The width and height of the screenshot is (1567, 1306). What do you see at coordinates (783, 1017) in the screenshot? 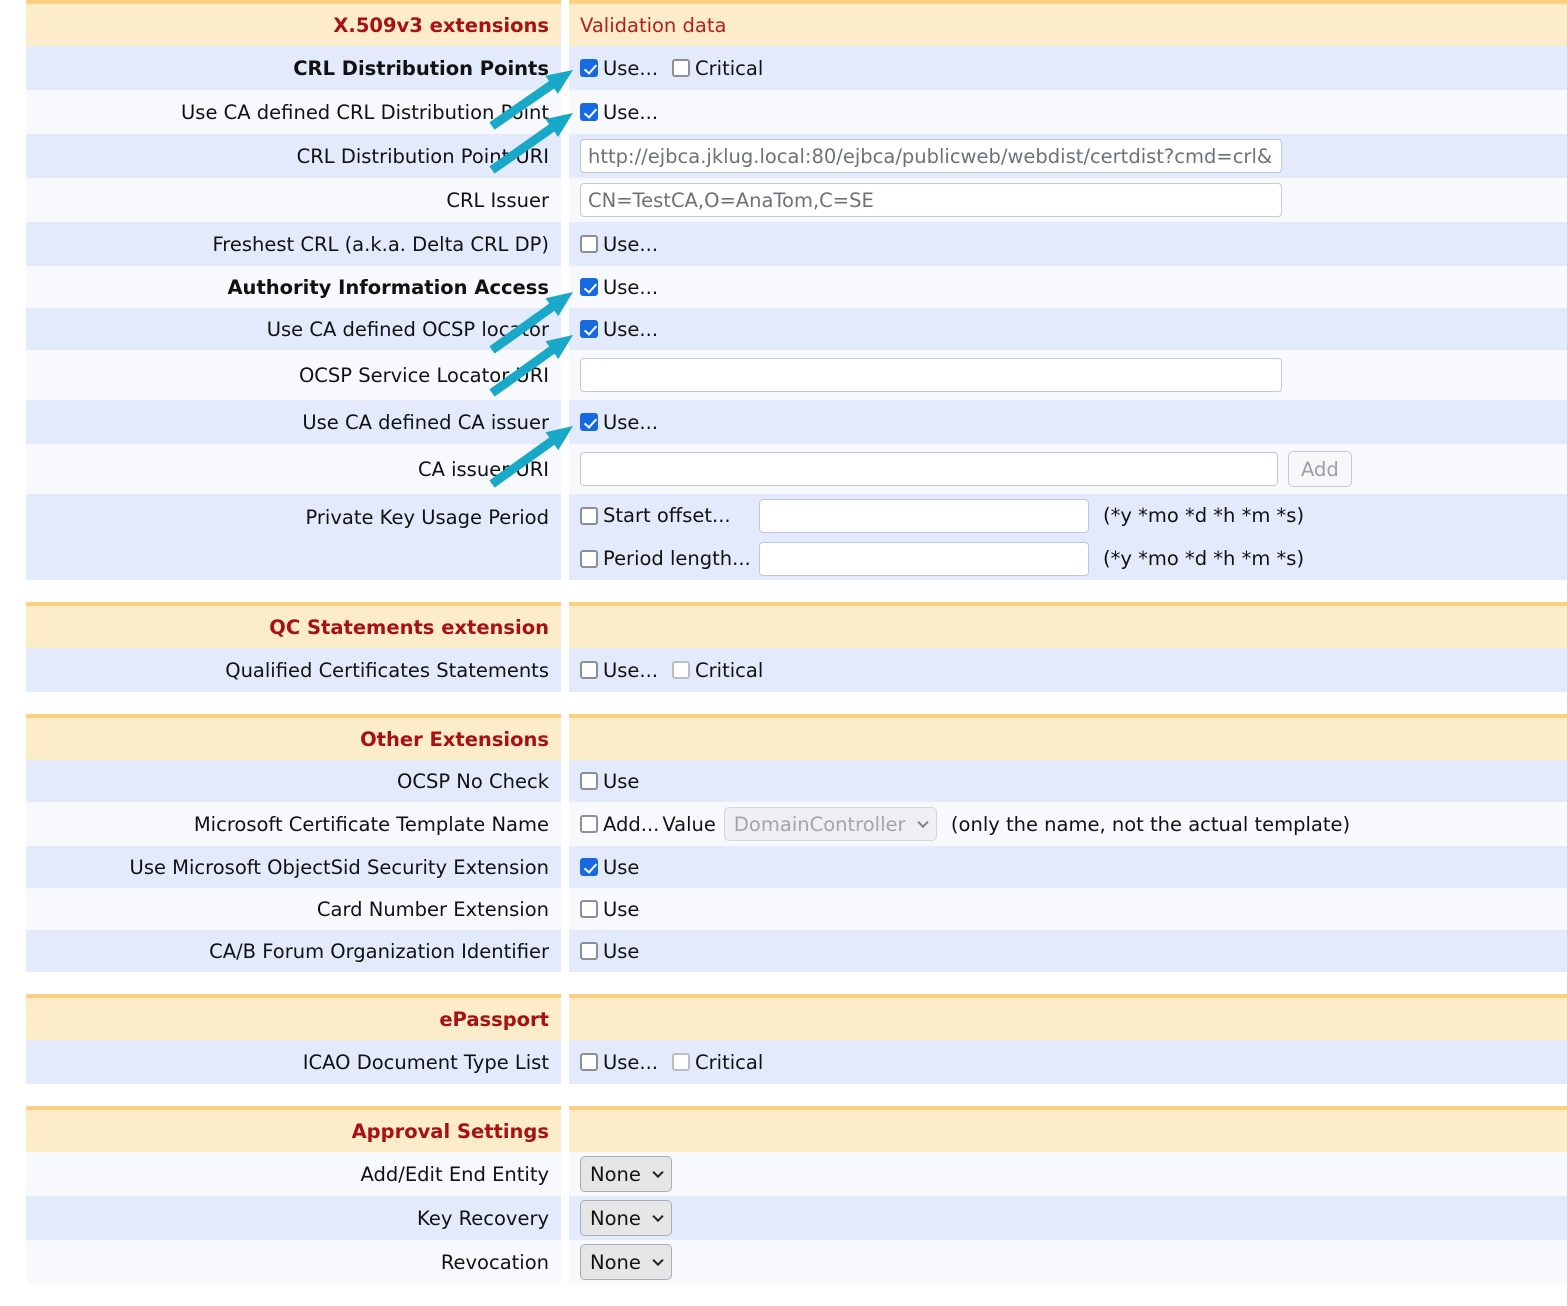
I see `section-header-epassport: ePassport` at bounding box center [783, 1017].